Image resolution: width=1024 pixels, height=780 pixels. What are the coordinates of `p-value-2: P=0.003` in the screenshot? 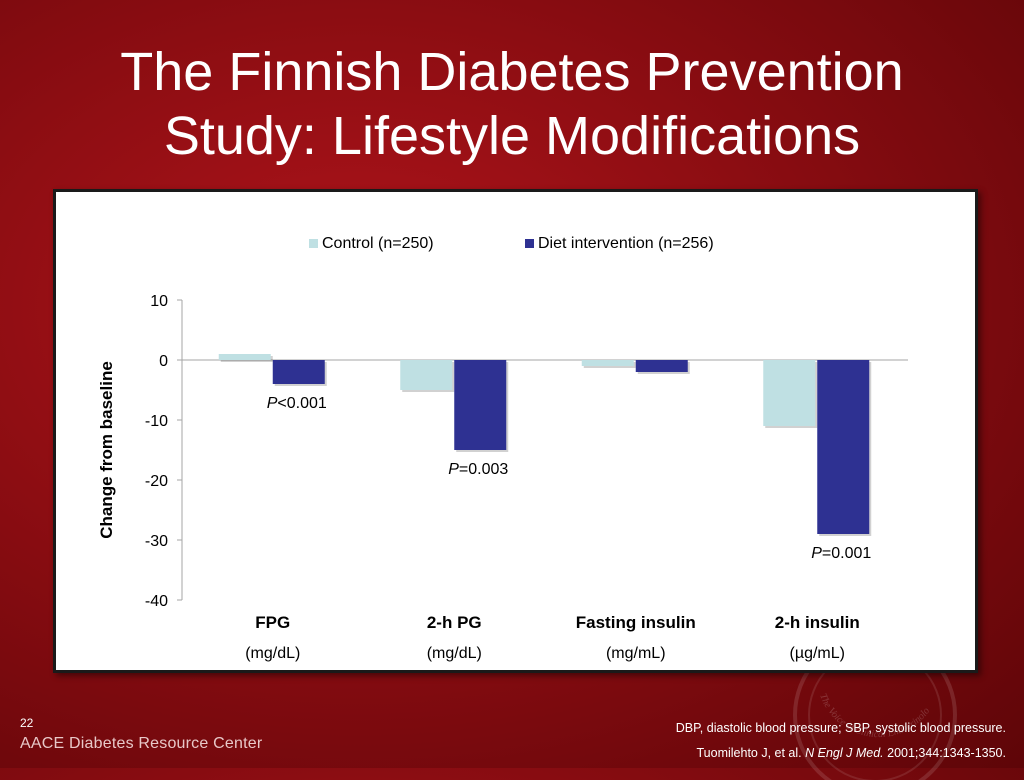 It's located at (478, 469).